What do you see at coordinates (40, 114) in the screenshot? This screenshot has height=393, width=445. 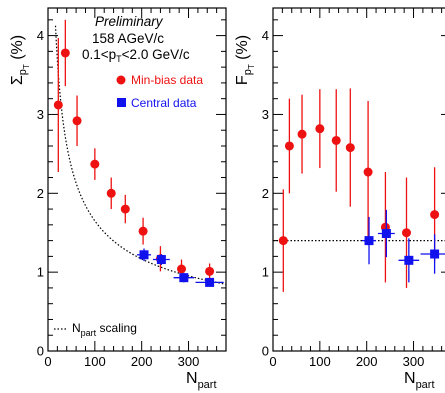 I see `left-y-tick-label: 3` at bounding box center [40, 114].